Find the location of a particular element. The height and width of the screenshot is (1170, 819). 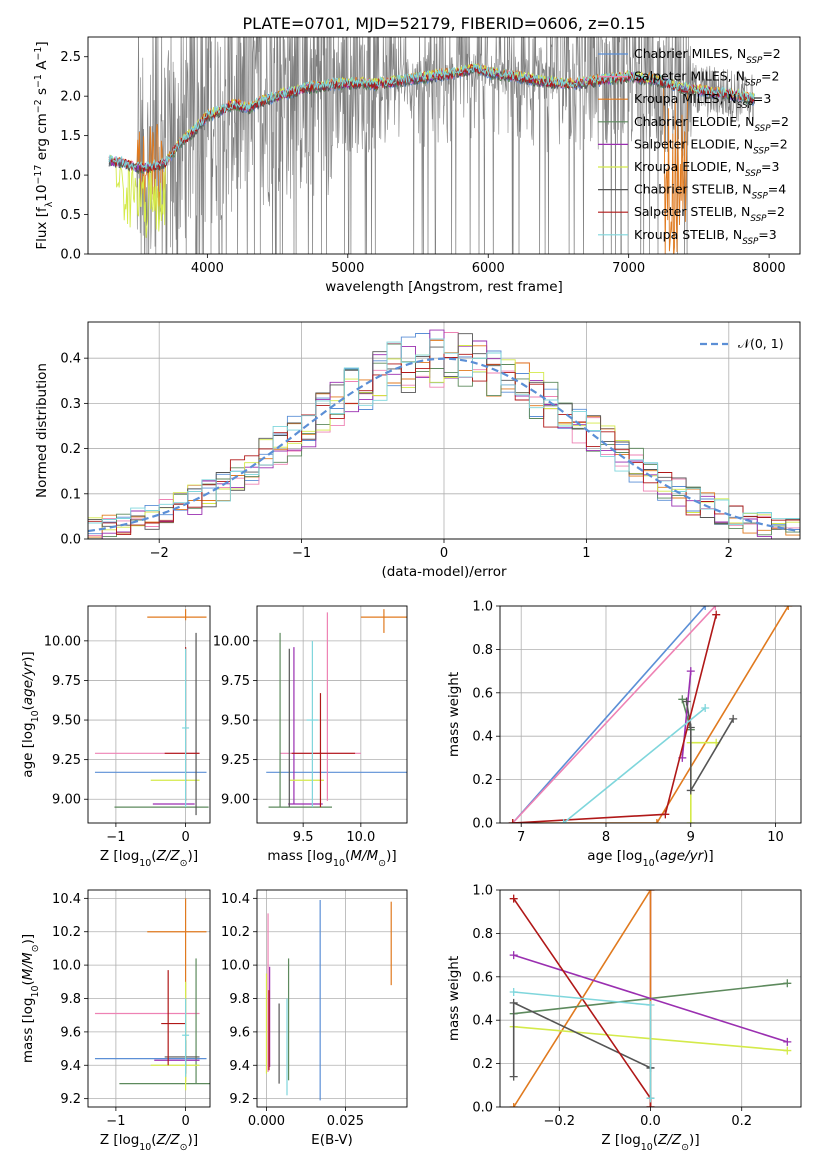

y-tick-label: 0.2 is located at coordinates (482, 780).